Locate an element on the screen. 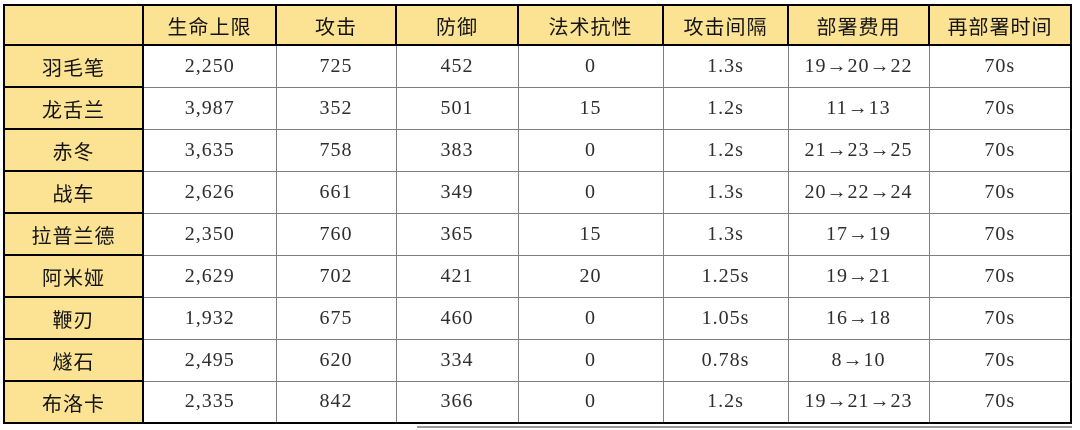  stat-cell: 16→18 is located at coordinates (858, 318).